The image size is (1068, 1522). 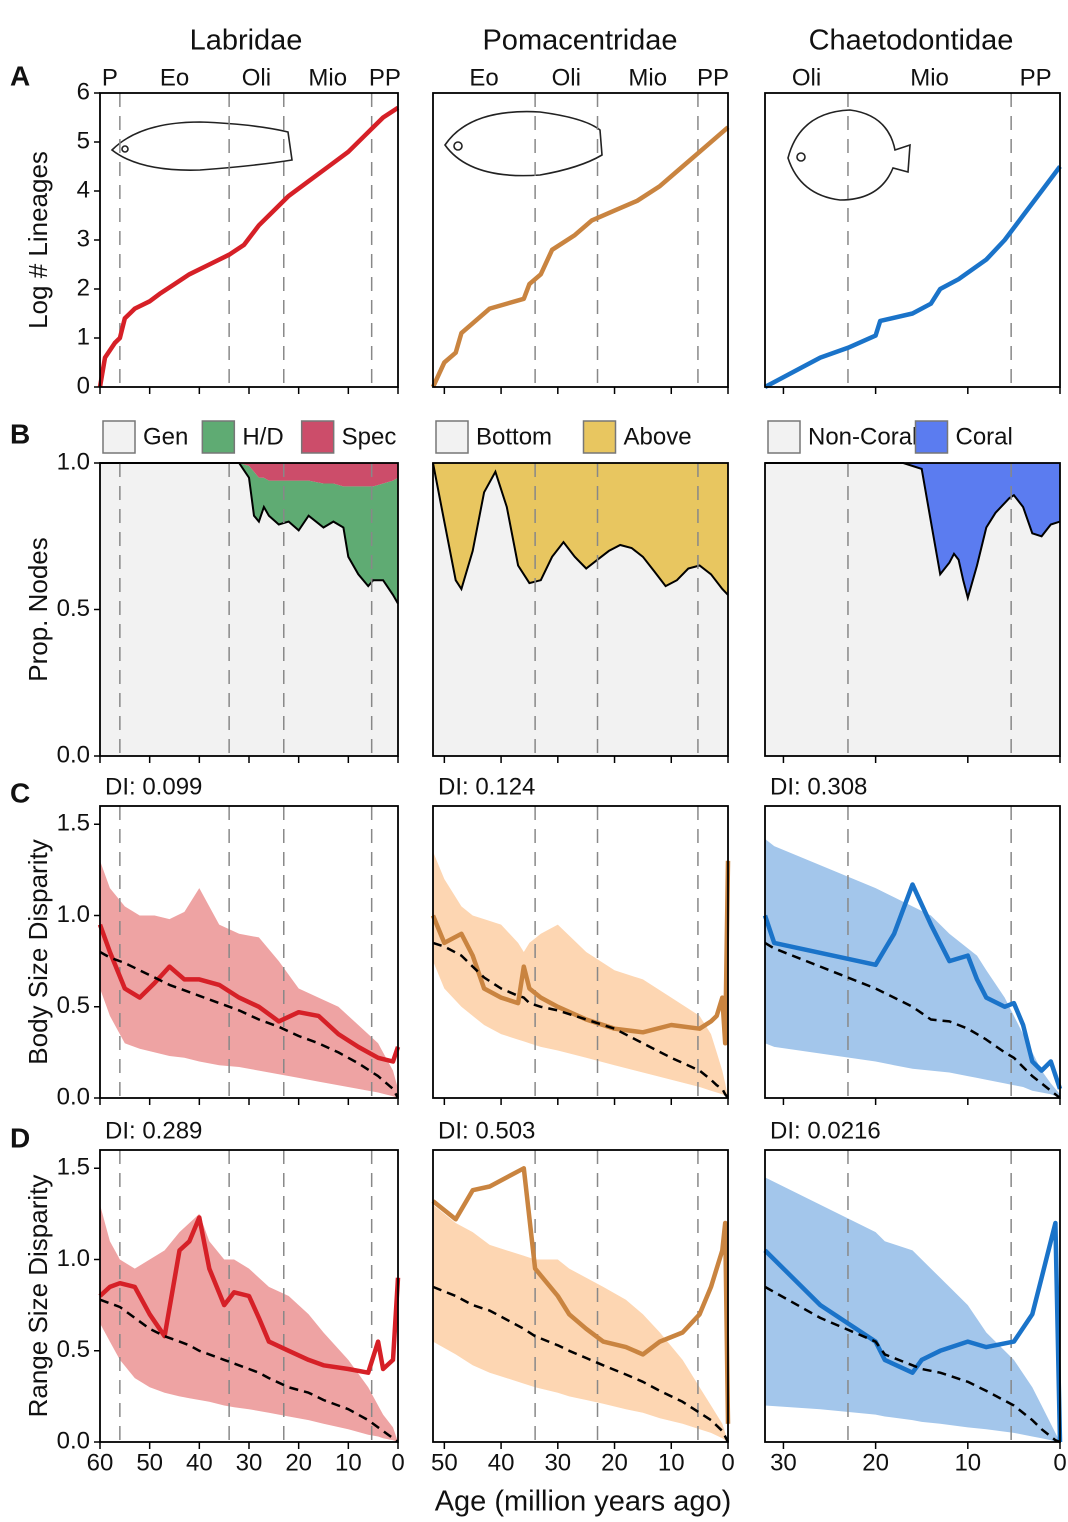 I want to click on panel-label: D, so click(x=20, y=1137).